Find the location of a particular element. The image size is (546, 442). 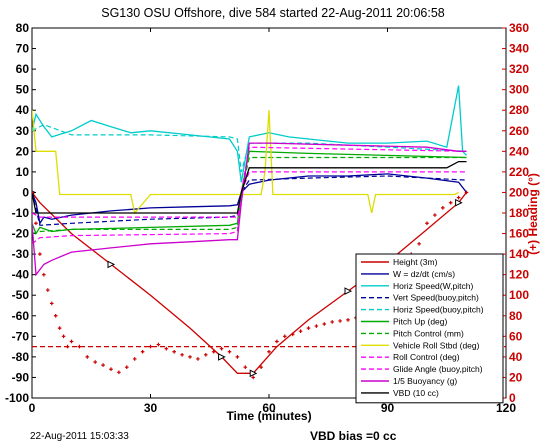

left-tick-label: 60 is located at coordinates (23, 69).